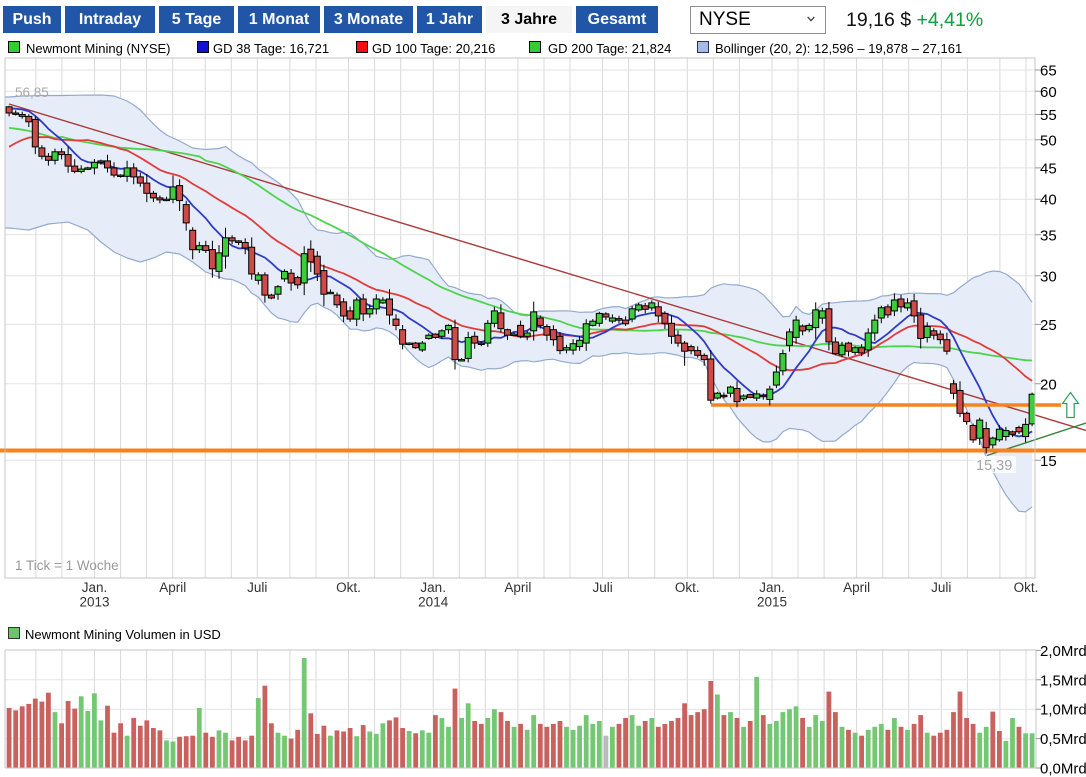 The height and width of the screenshot is (777, 1086). Describe the element at coordinates (1048, 235) in the screenshot. I see `svg-text: 35` at that location.